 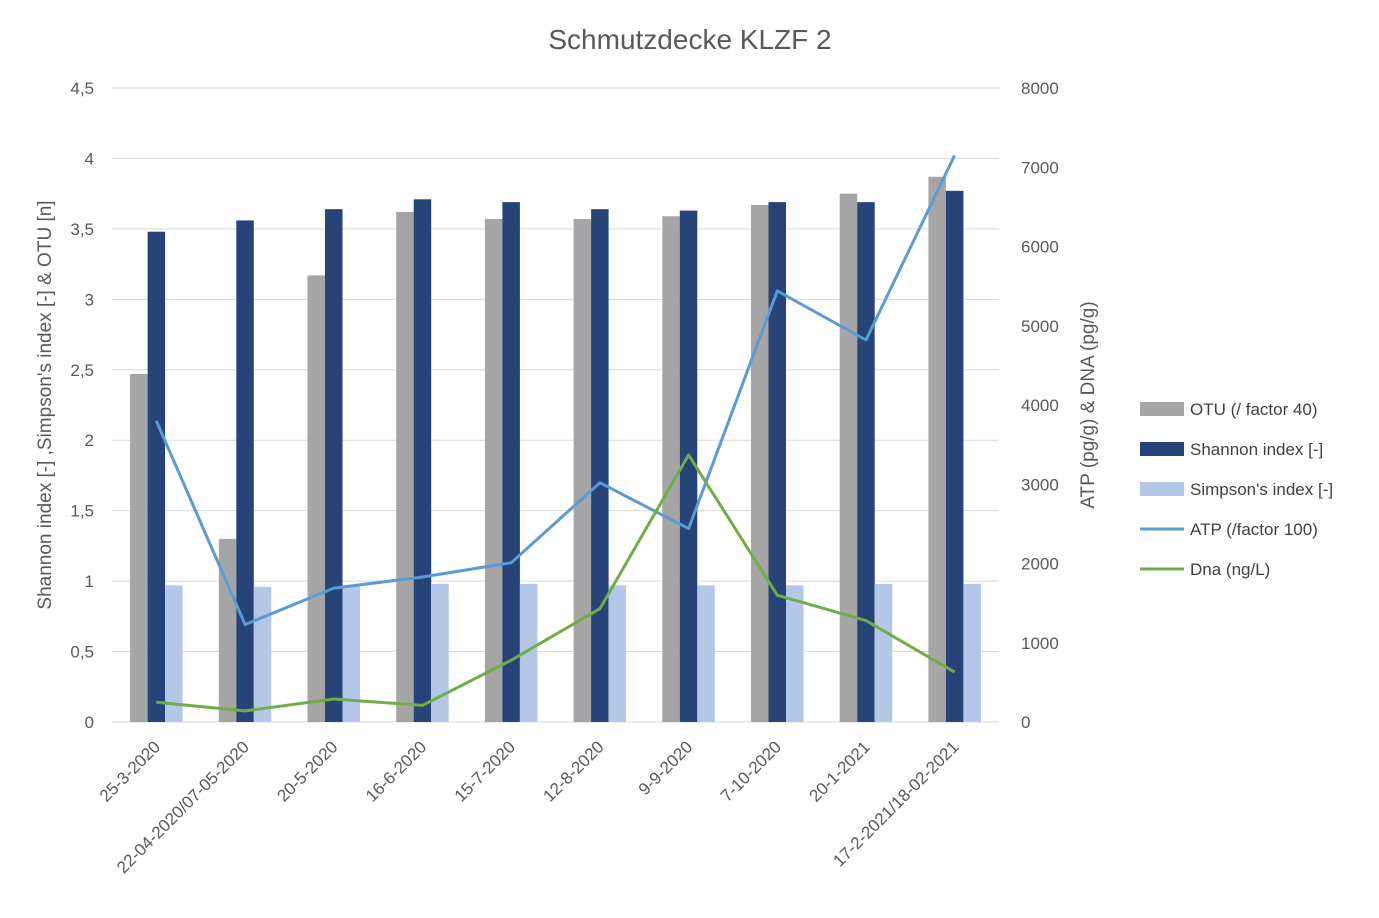 I want to click on legend-label: Dna (ng/L), so click(x=1230, y=569).